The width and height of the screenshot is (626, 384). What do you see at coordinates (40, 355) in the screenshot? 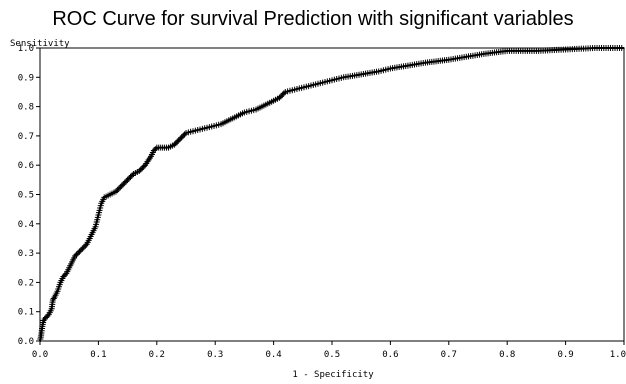
I see `x-tick-label: 0.0` at bounding box center [40, 355].